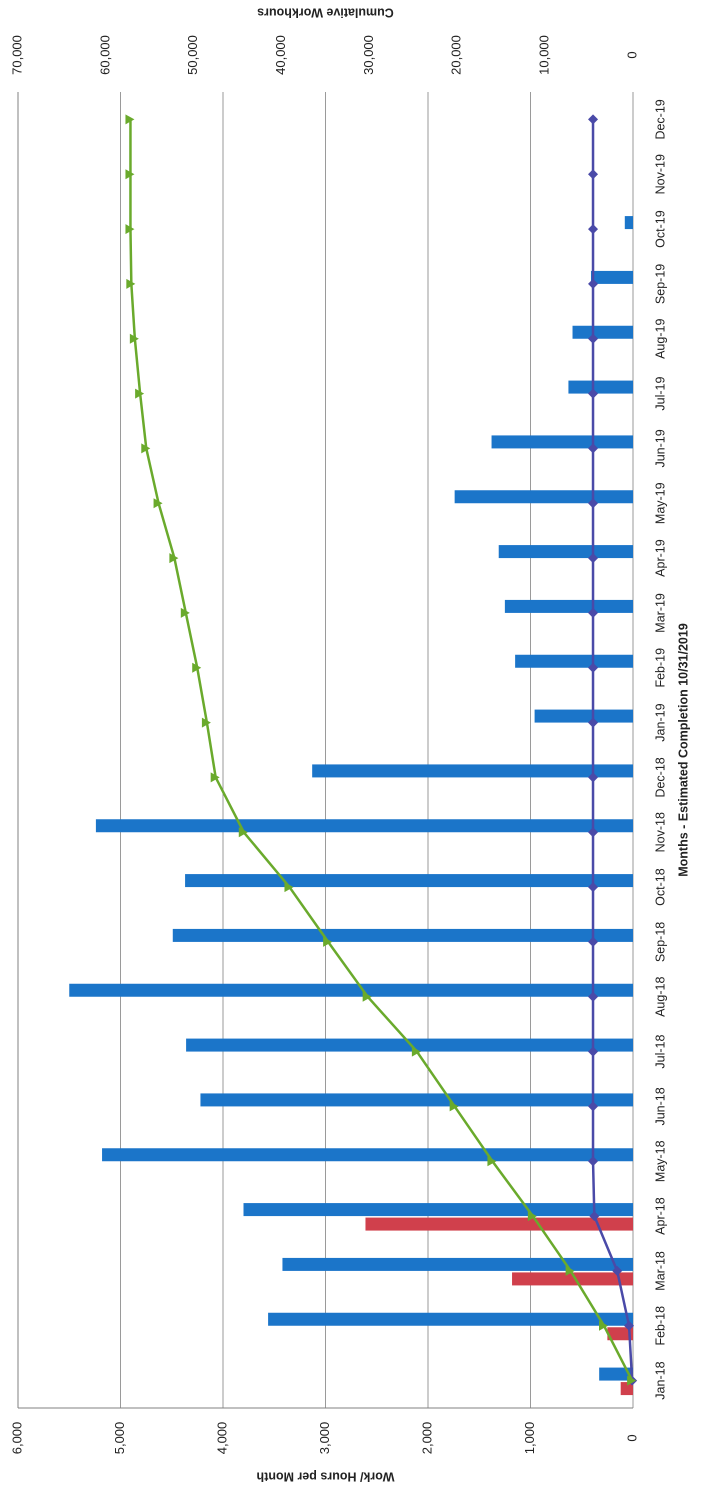  What do you see at coordinates (660, 284) in the screenshot?
I see `category-label: Sep-19` at bounding box center [660, 284].